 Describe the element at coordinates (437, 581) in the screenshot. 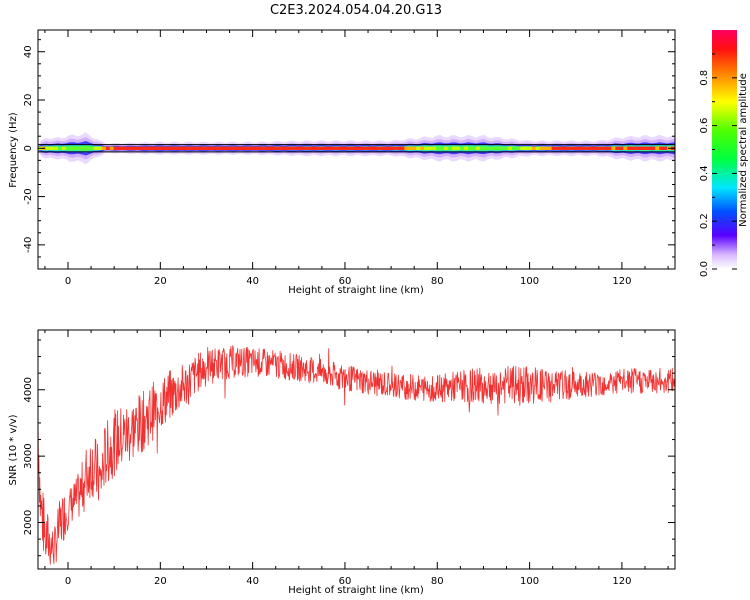

I see `snr-x-tick-label: 80` at that location.